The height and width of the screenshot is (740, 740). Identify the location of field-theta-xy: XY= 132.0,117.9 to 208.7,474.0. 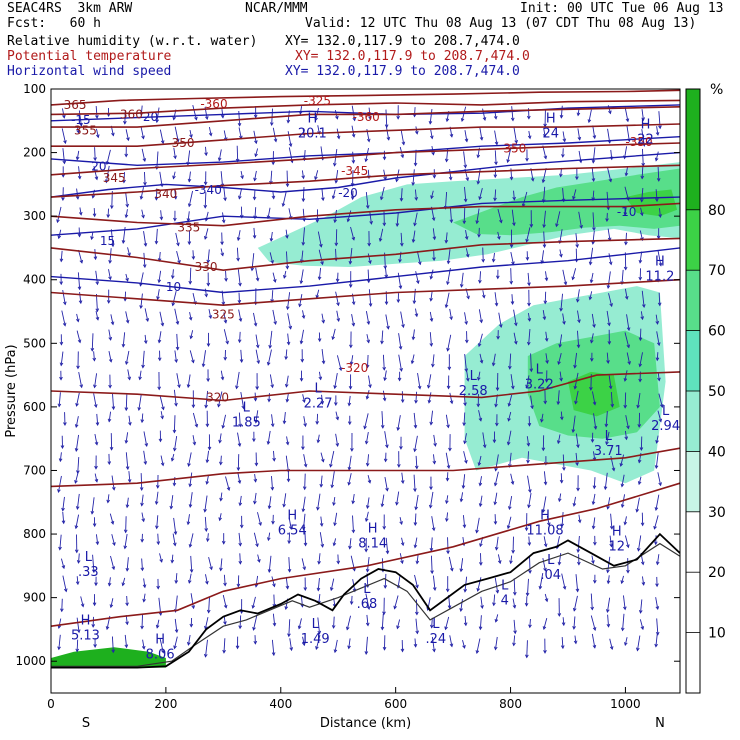
(412, 56).